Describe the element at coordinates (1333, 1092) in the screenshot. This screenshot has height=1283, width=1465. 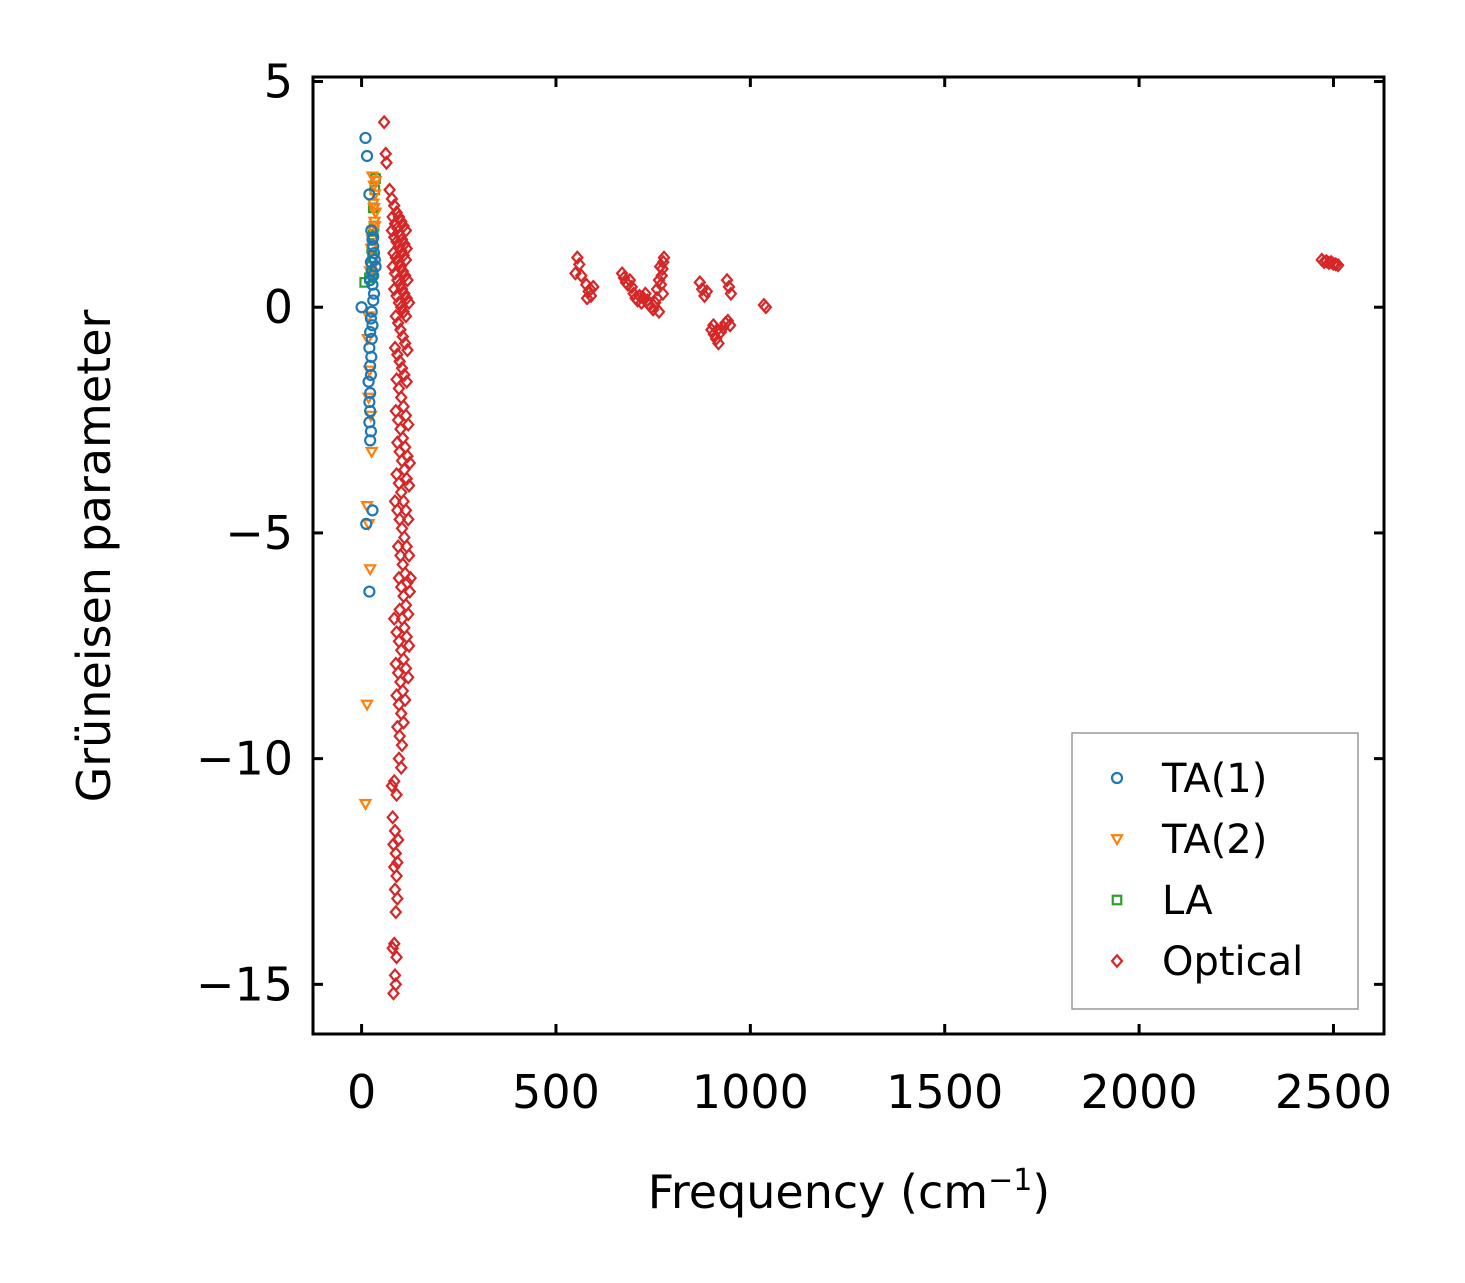
I see `x-tick-label: 2500` at that location.